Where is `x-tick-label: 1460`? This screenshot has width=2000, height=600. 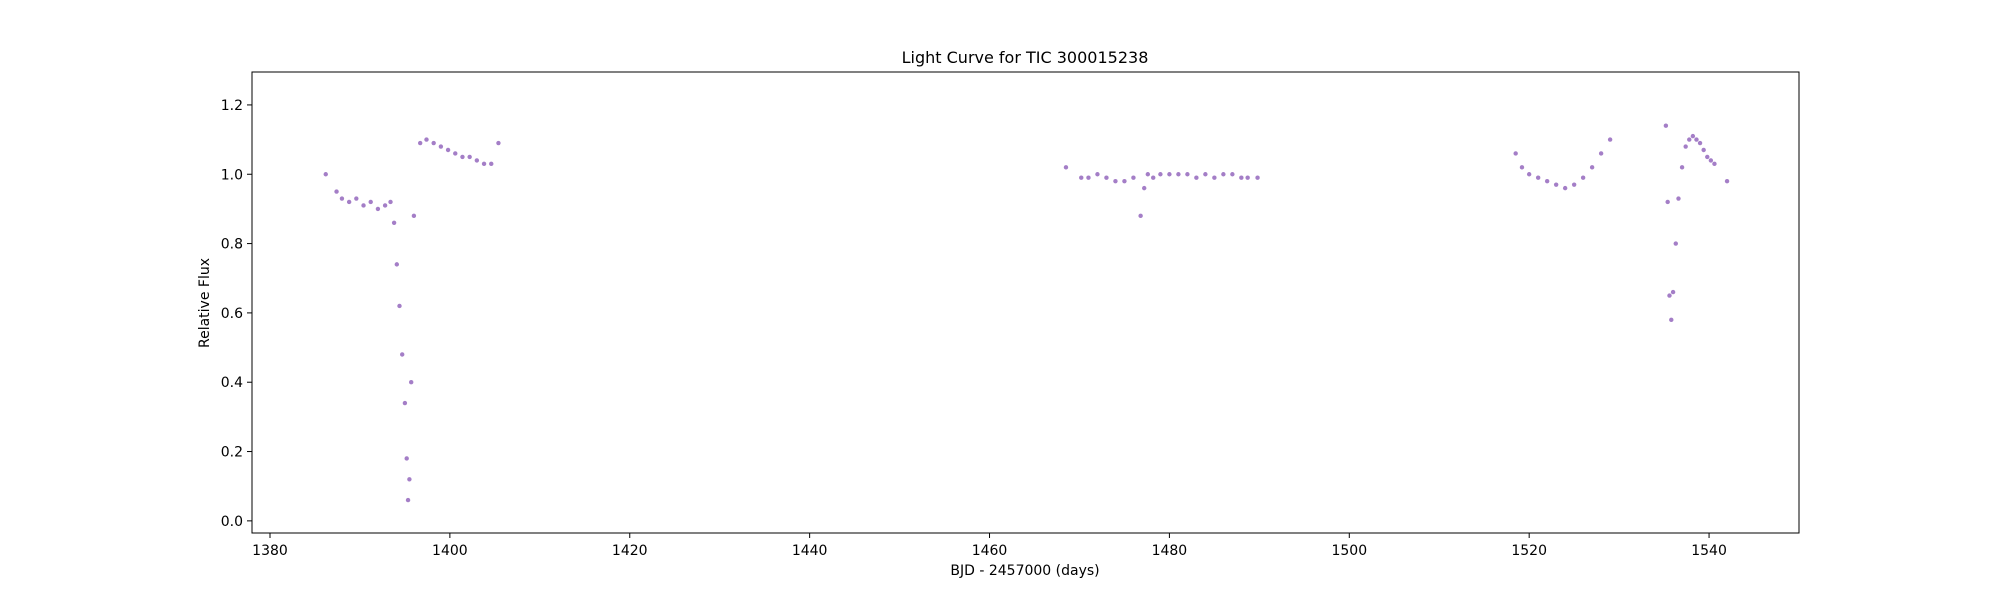
x-tick-label: 1460 is located at coordinates (990, 551).